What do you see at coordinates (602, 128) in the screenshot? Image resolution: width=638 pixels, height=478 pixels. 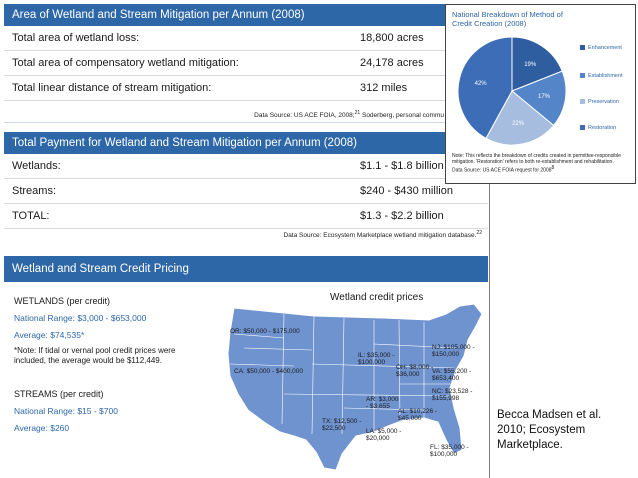 I see `legend-label: Restoration` at bounding box center [602, 128].